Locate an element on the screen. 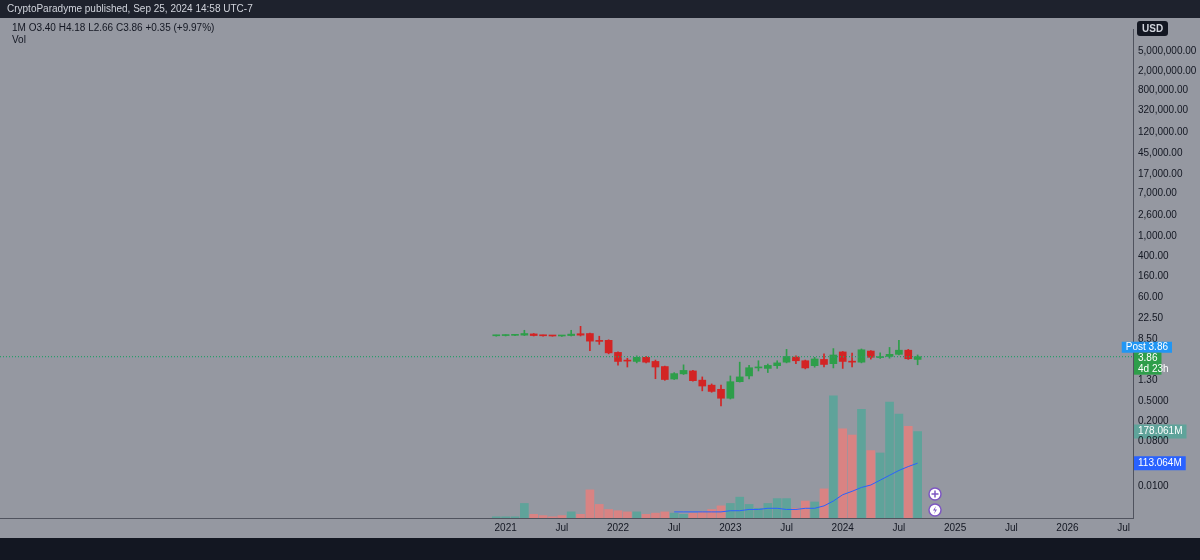  chart-subtitle: CryptoParadyme published, Sep 25, 2024 14:58 UTC-7 is located at coordinates (130, 8).